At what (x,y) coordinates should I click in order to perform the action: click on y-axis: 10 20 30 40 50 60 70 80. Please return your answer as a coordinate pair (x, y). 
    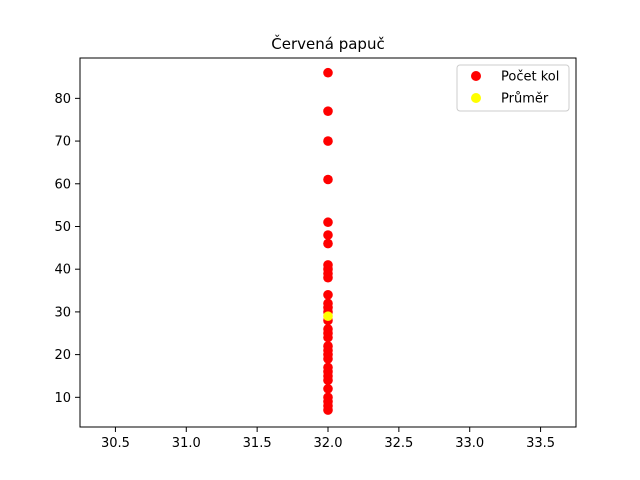
    Looking at the image, I should click on (67, 249).